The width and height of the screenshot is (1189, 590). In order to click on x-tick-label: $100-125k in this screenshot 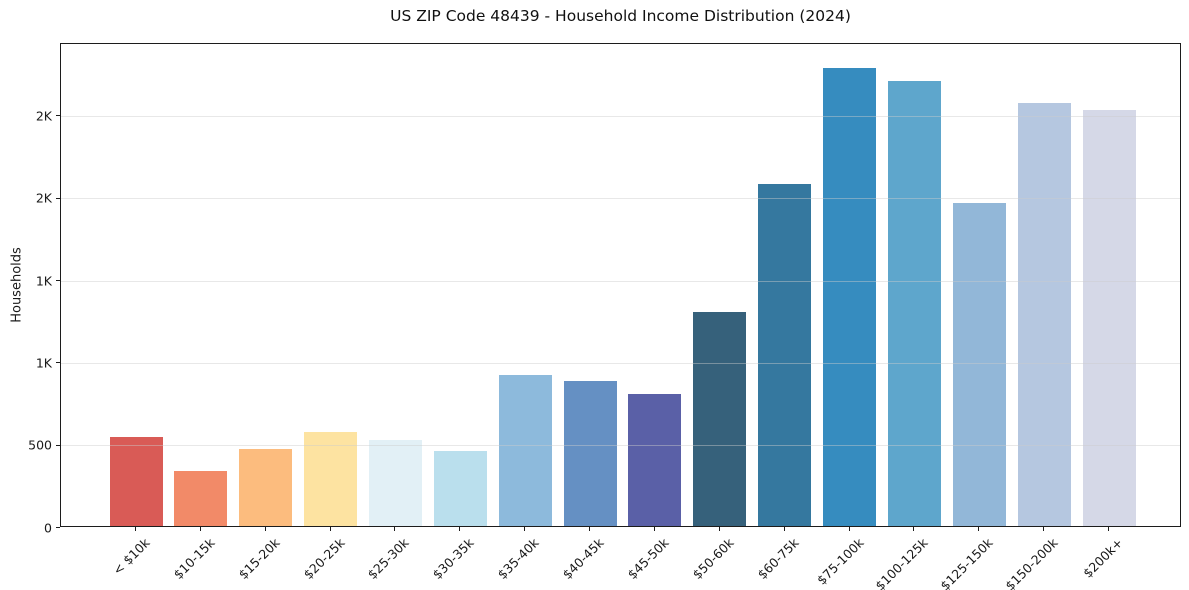, I will do `click(901, 562)`.